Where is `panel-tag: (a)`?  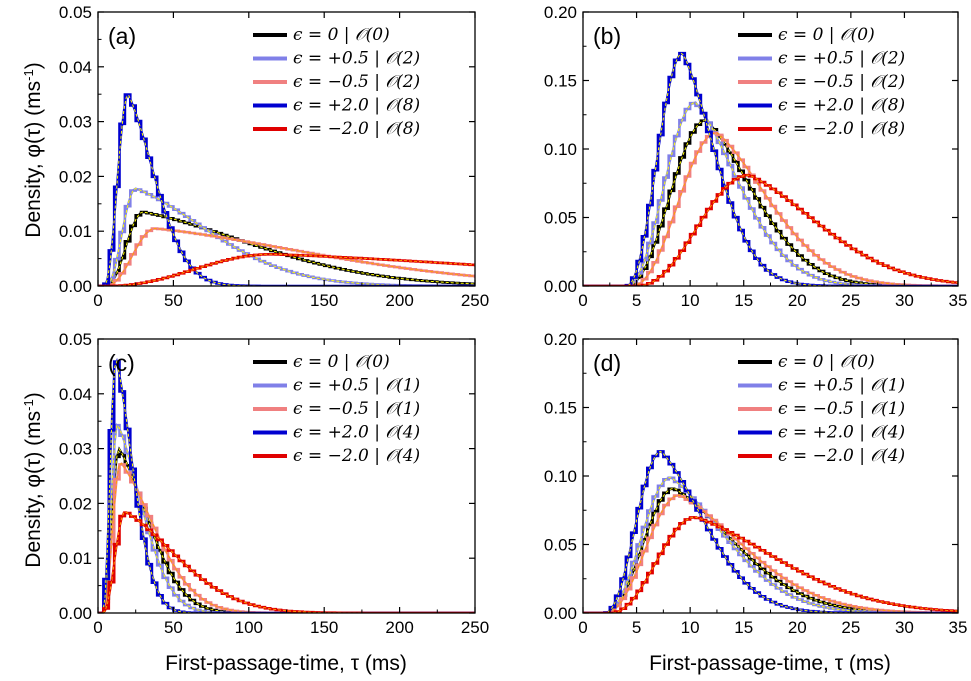 panel-tag: (a) is located at coordinates (122, 36).